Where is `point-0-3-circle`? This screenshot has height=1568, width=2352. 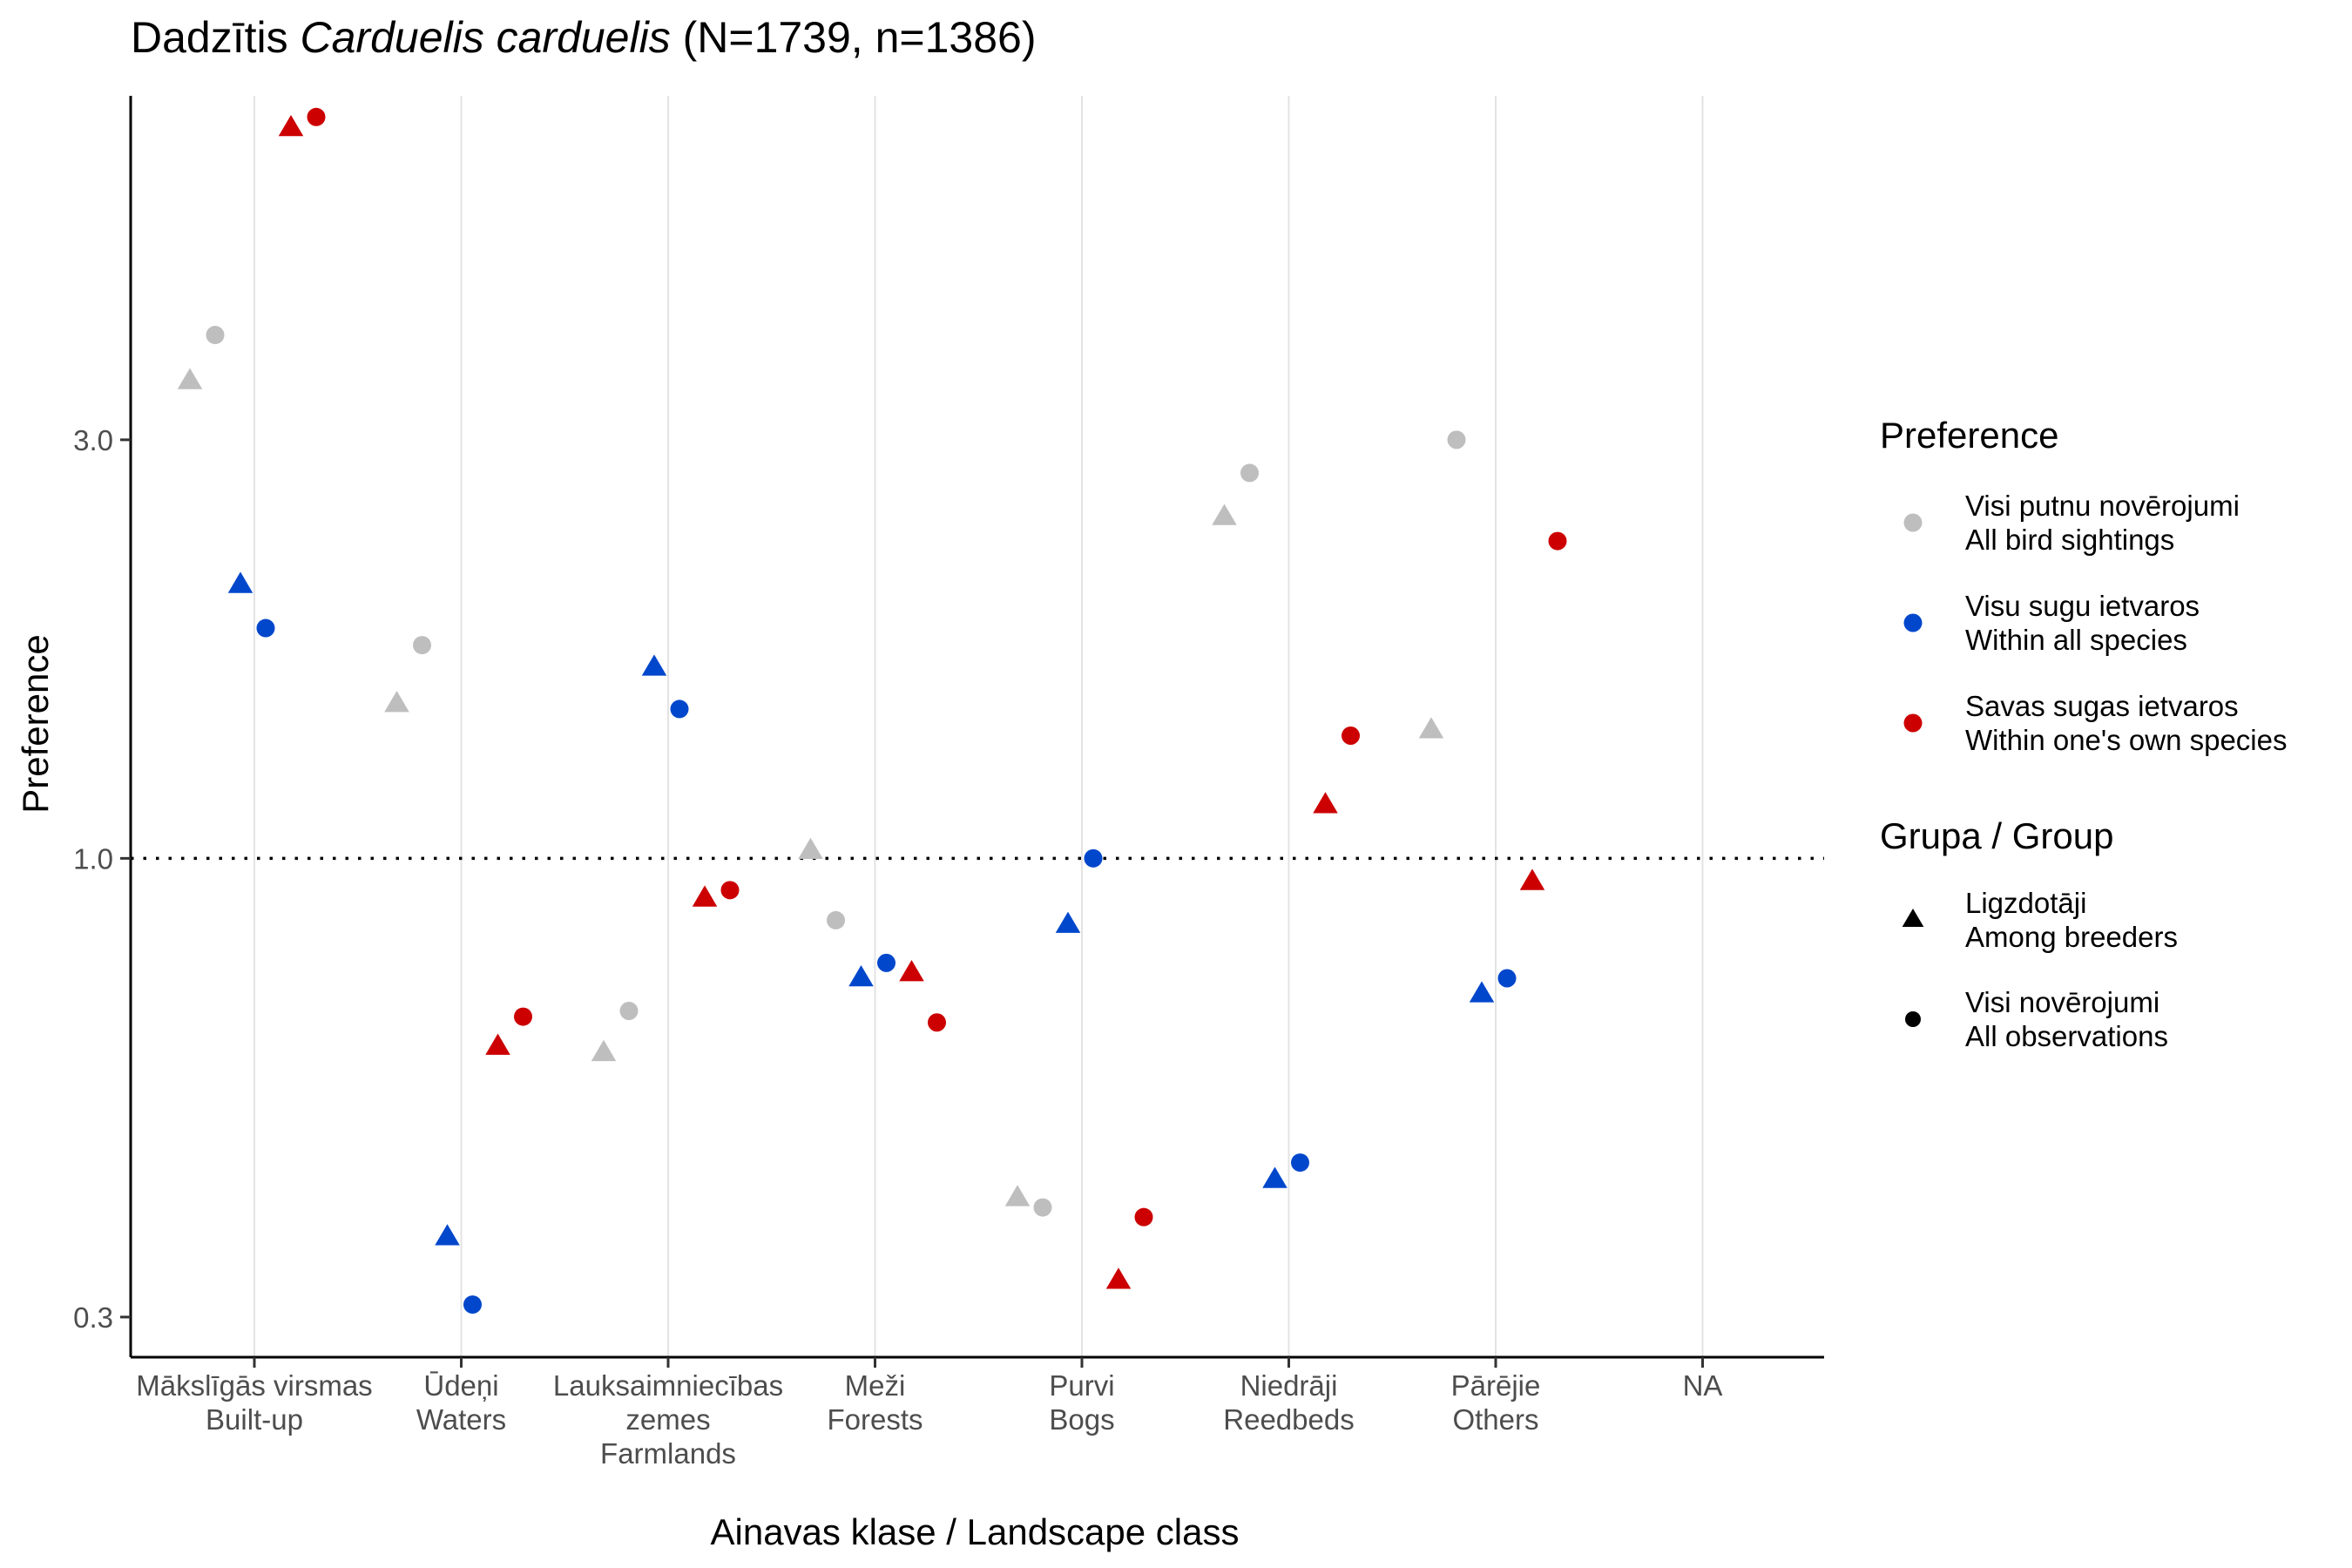
point-0-3-circle is located at coordinates (265, 628).